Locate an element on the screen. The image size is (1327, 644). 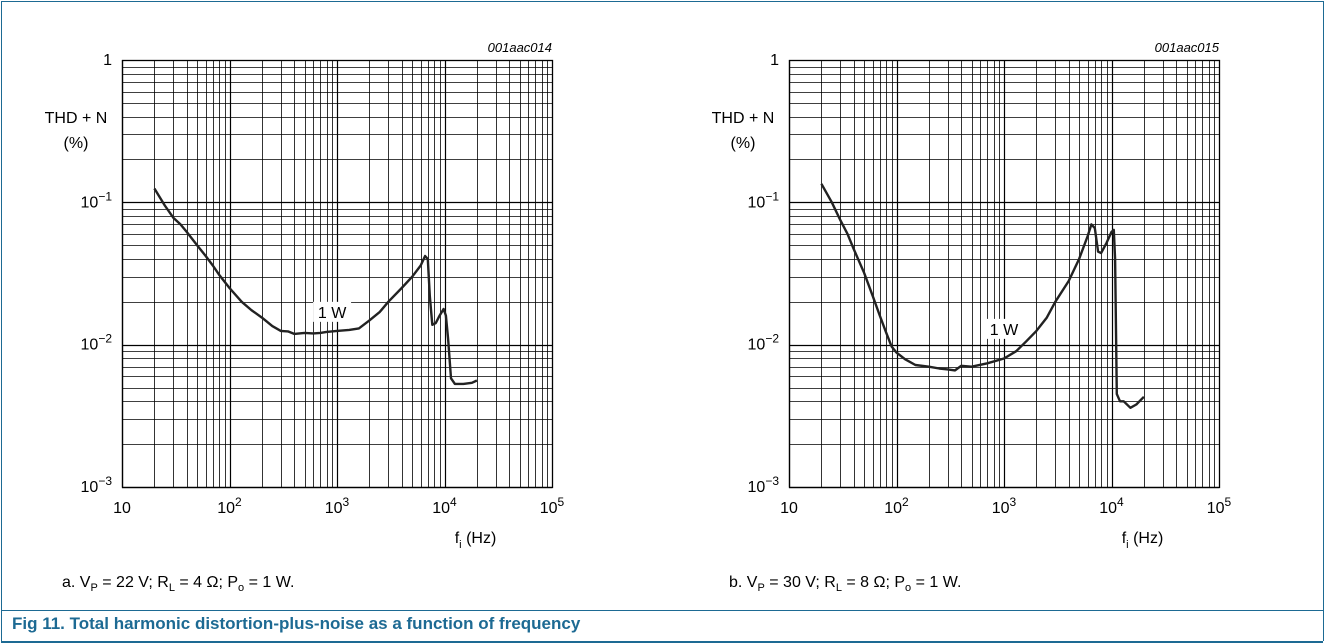
caption-a: a. VP = 22 V; RL = 4 Ω; Po = 1 W. is located at coordinates (178, 584).